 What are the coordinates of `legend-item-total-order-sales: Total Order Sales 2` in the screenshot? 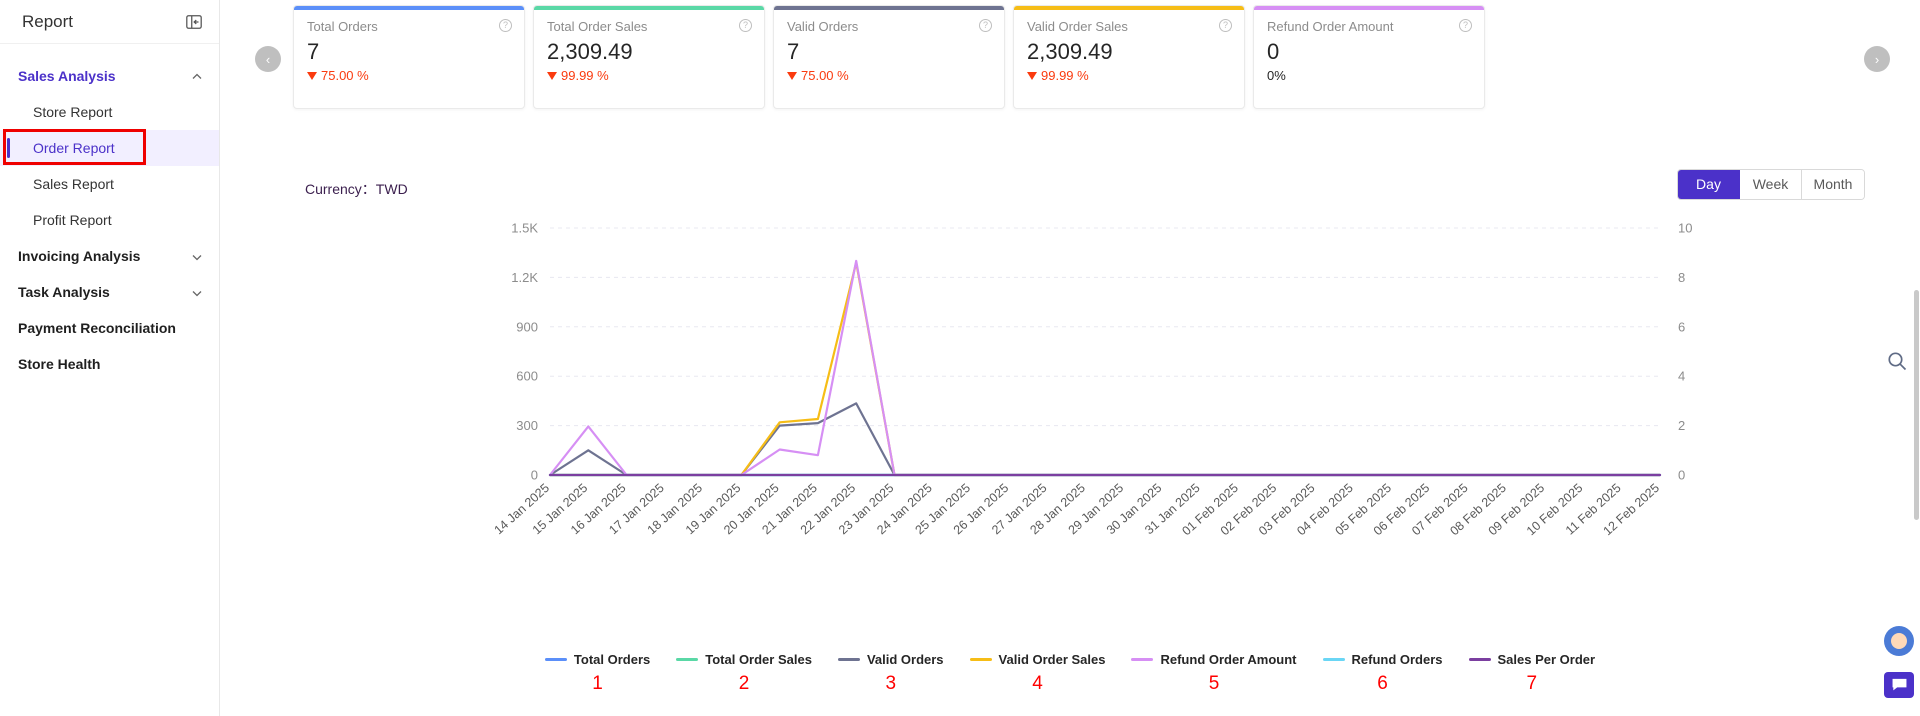 It's located at (744, 673).